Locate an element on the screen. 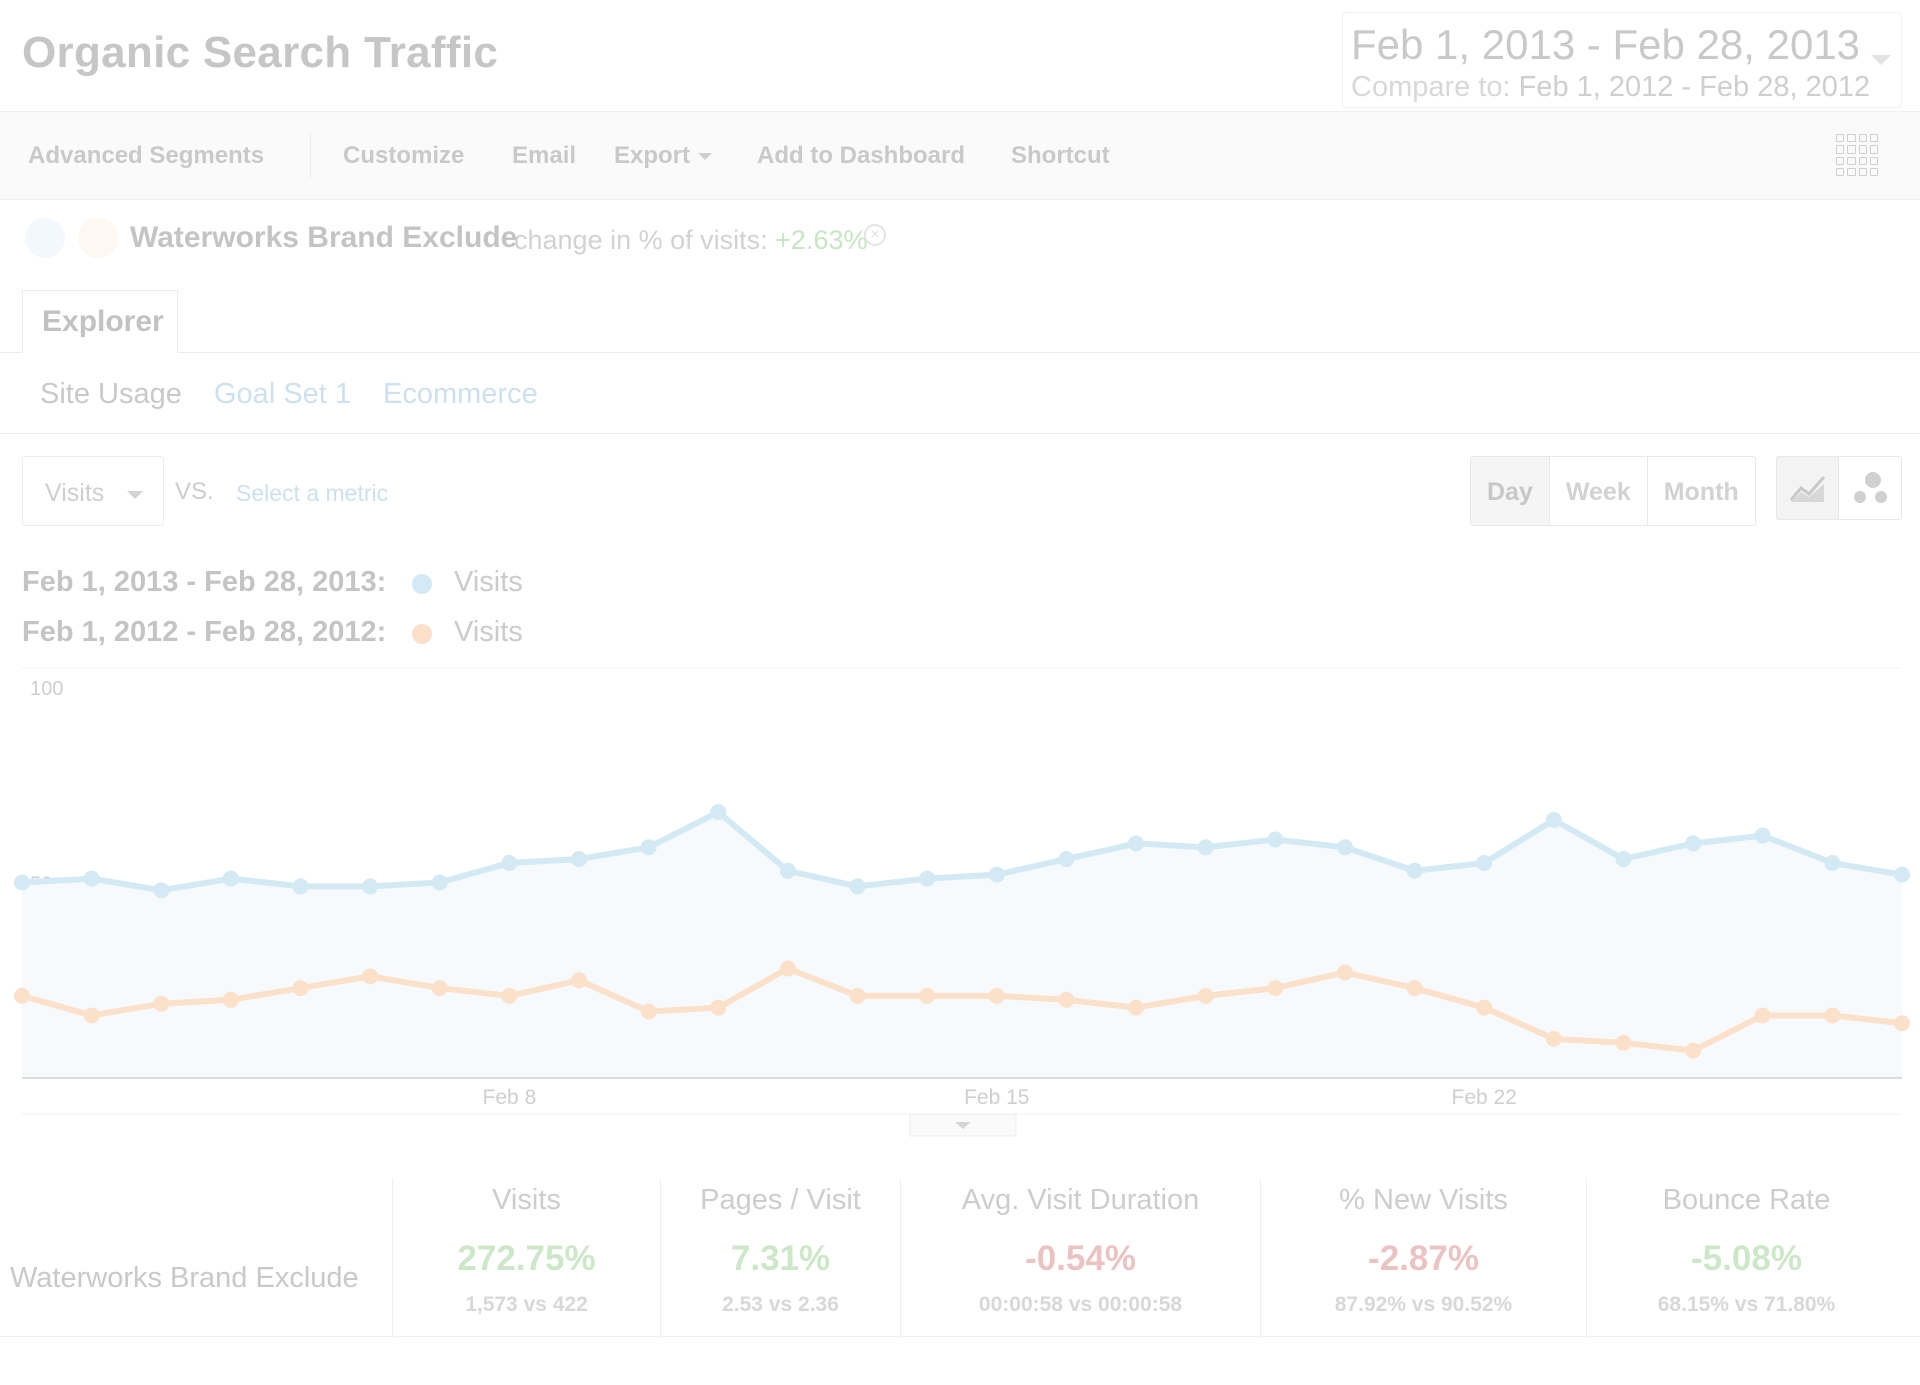 The image size is (1920, 1385). add-to-dashboard-button: Add to Dashboard is located at coordinates (861, 155).